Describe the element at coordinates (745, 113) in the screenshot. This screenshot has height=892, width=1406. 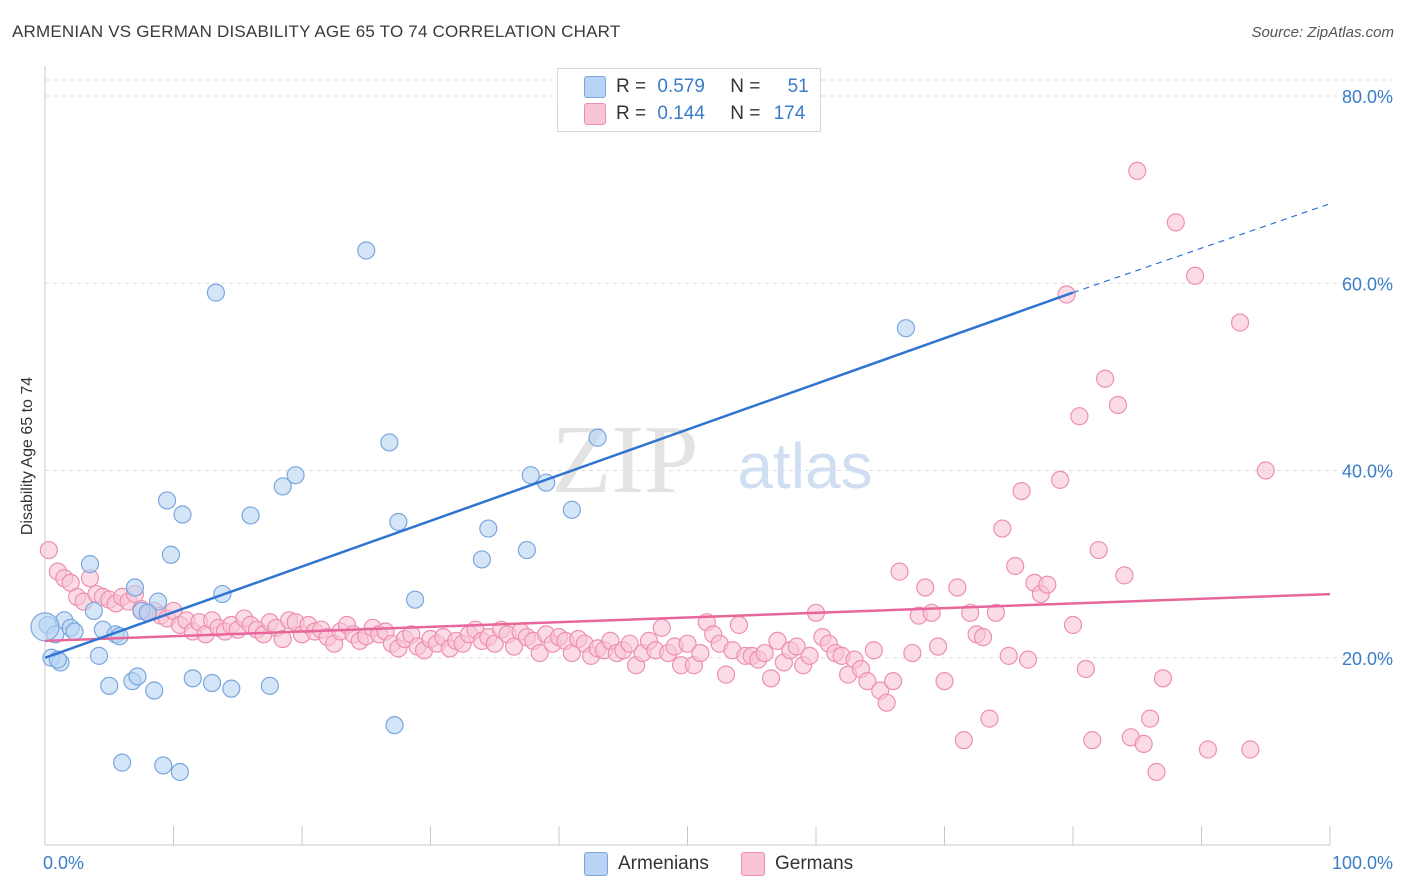
I see `legend-n-label: N =` at that location.